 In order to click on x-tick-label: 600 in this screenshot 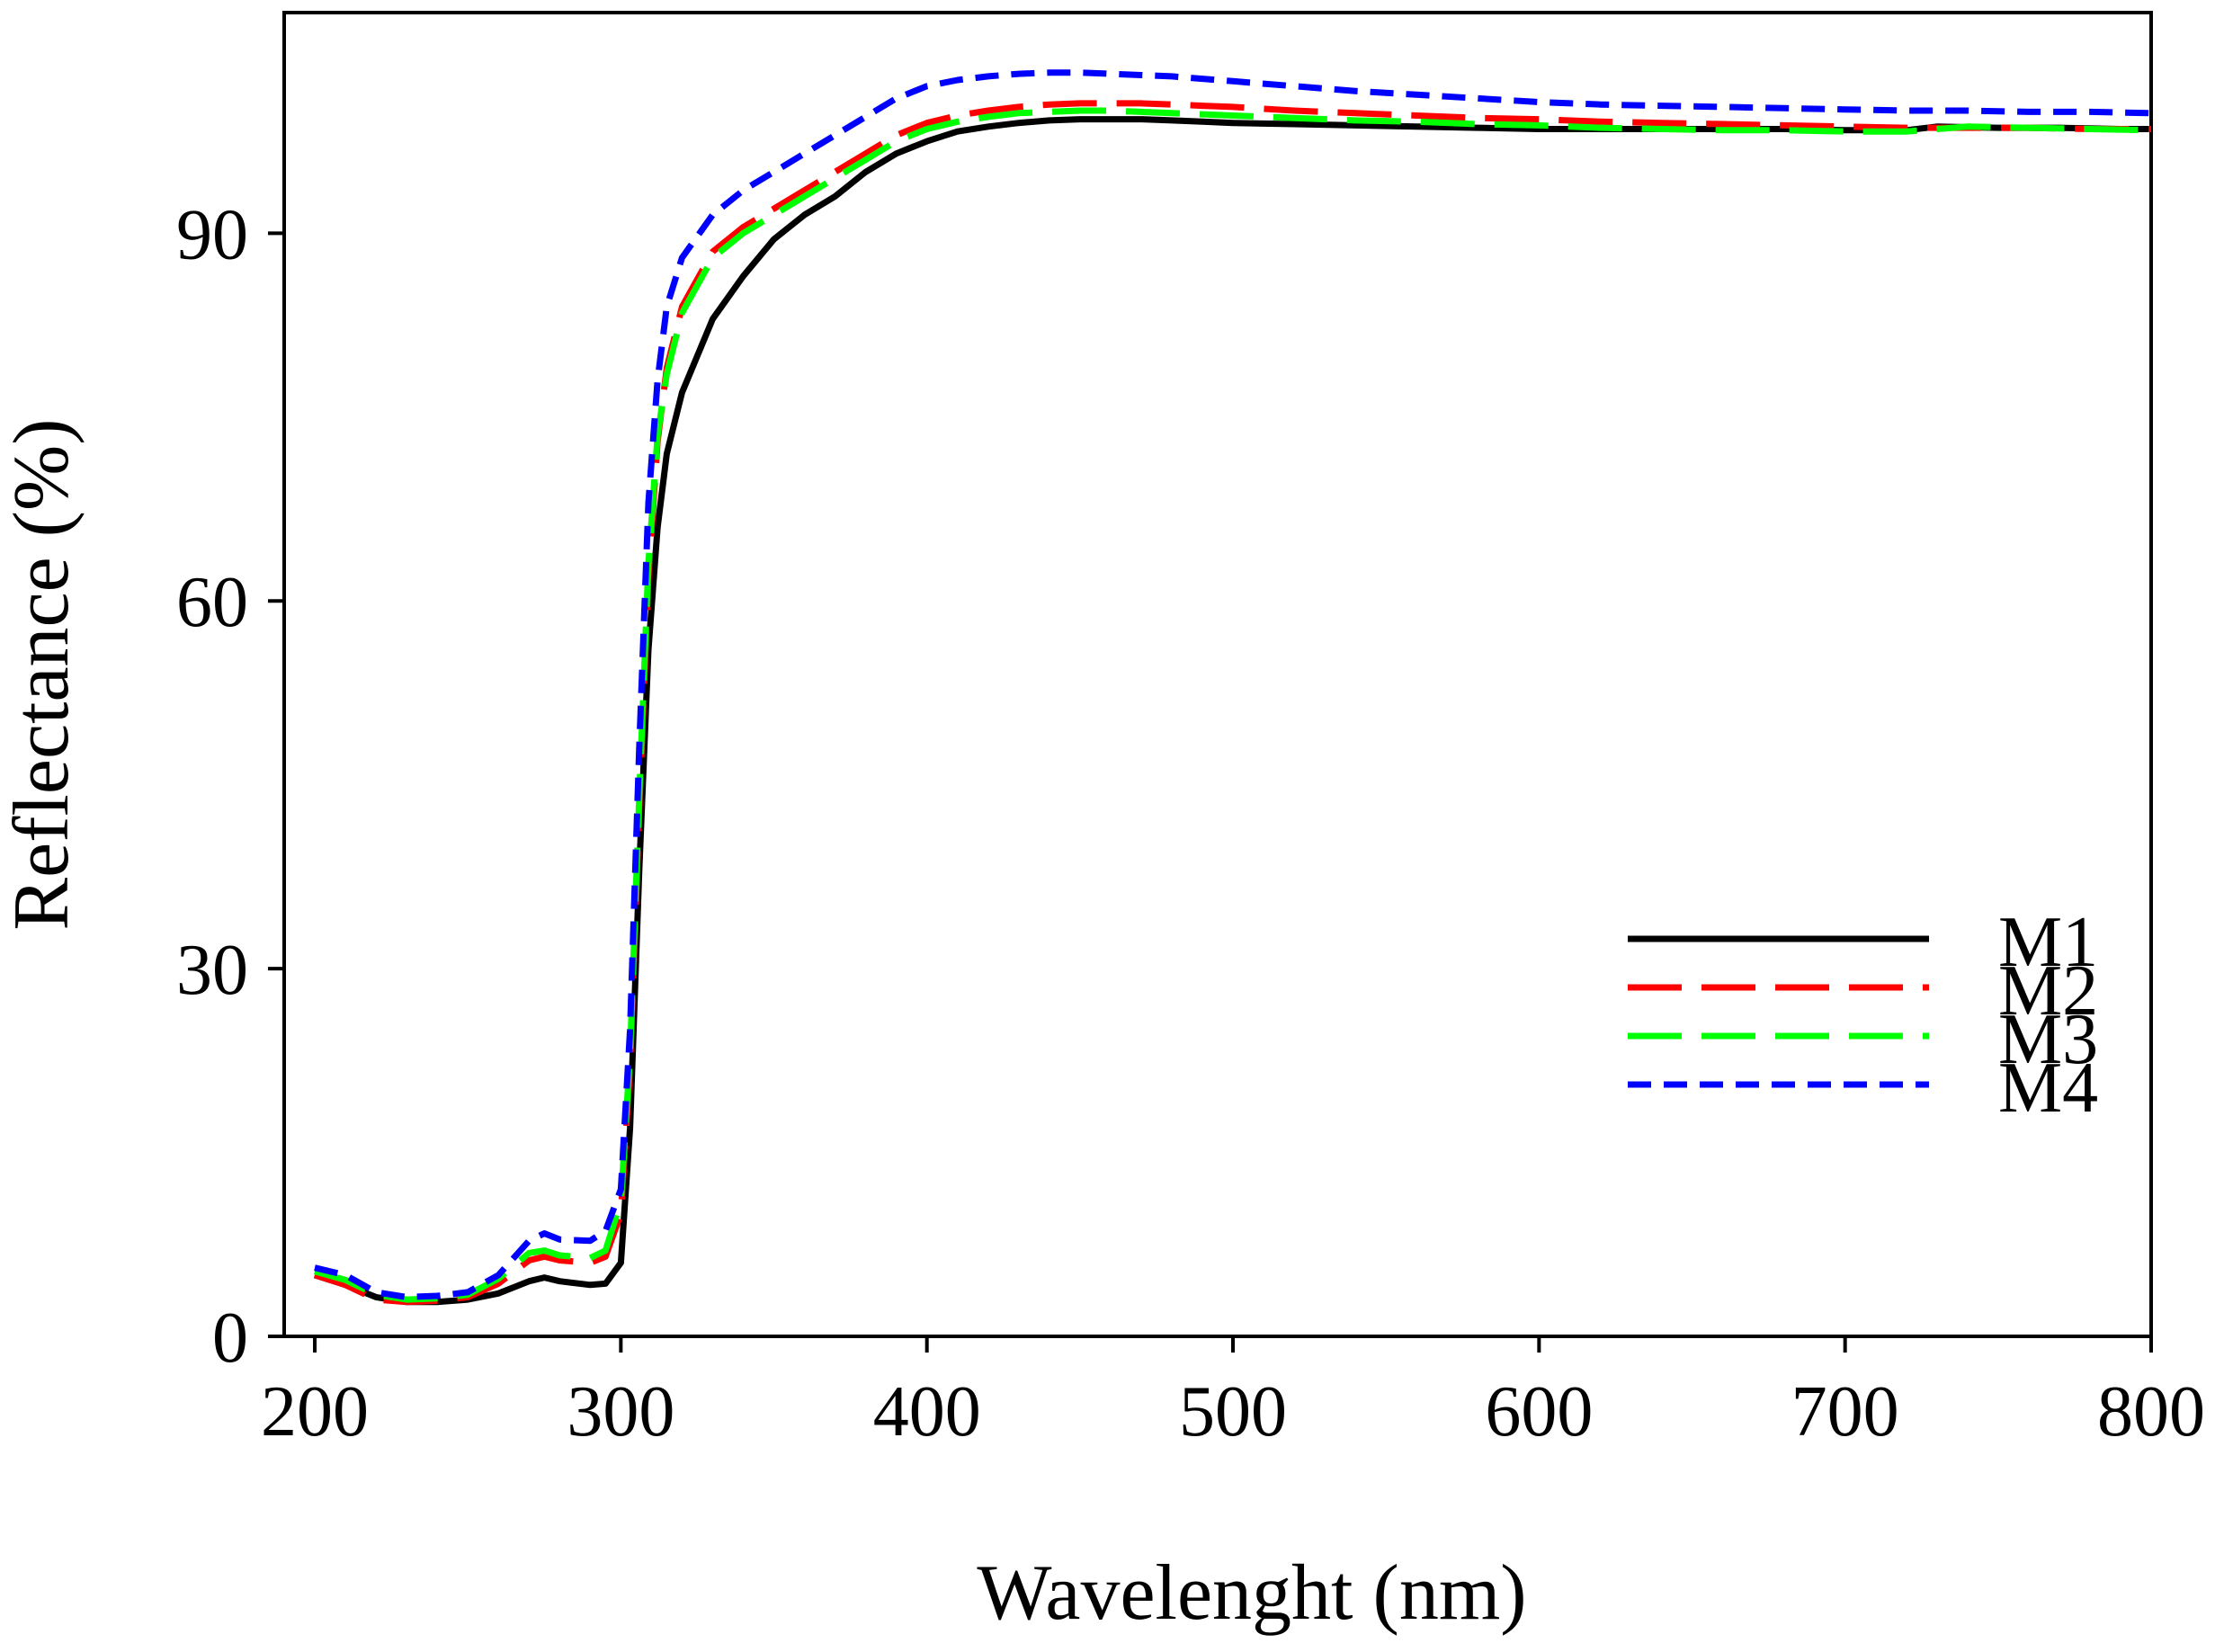, I will do `click(1539, 1411)`.